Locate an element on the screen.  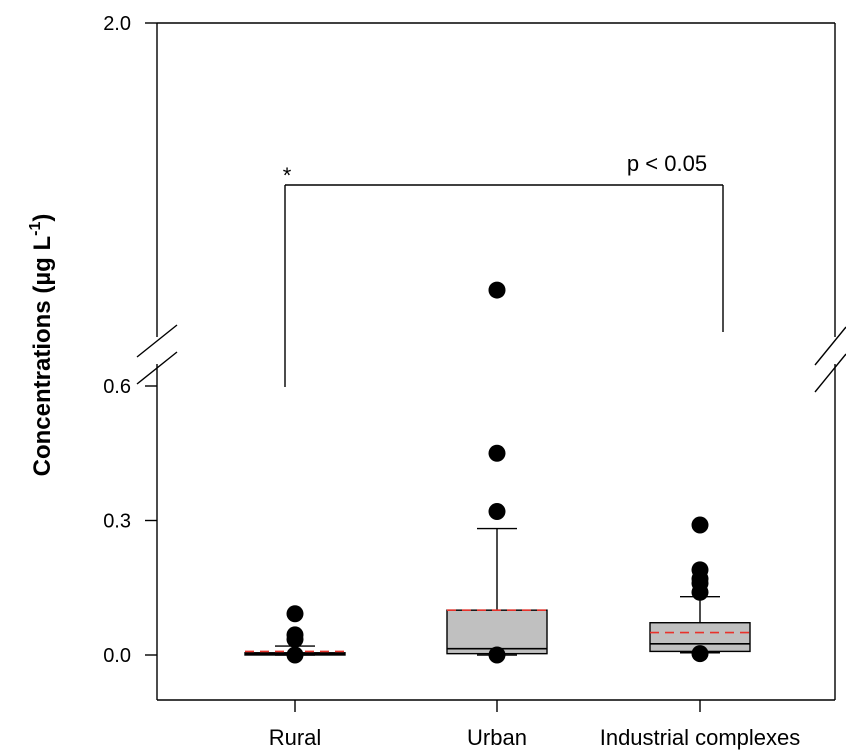
y-tick-label: 0.0 is located at coordinates (117, 656).